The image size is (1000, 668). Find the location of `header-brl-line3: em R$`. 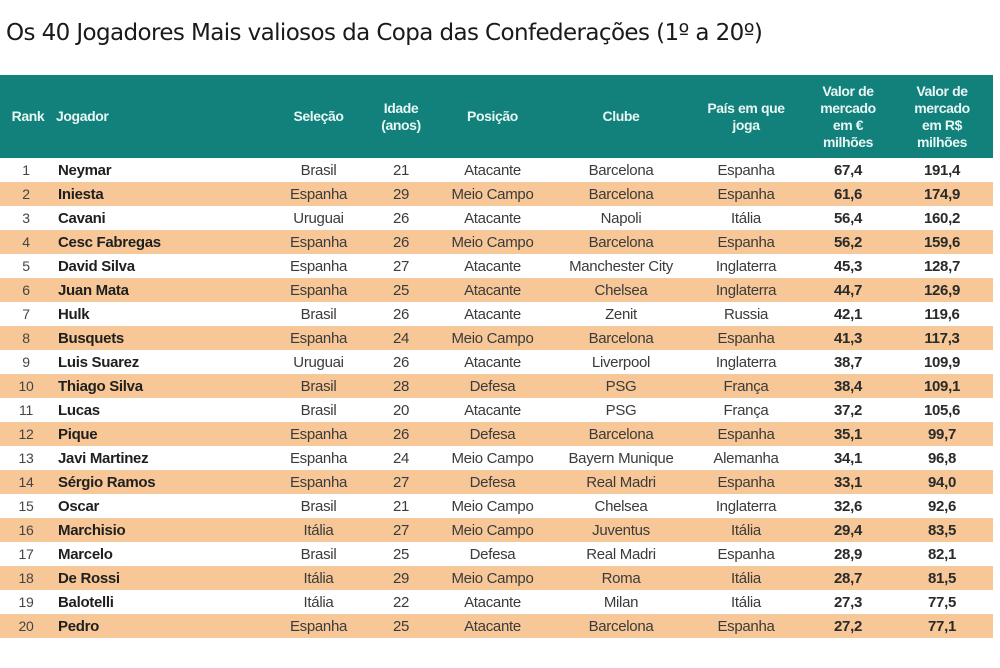

header-brl-line3: em R$ is located at coordinates (942, 124).